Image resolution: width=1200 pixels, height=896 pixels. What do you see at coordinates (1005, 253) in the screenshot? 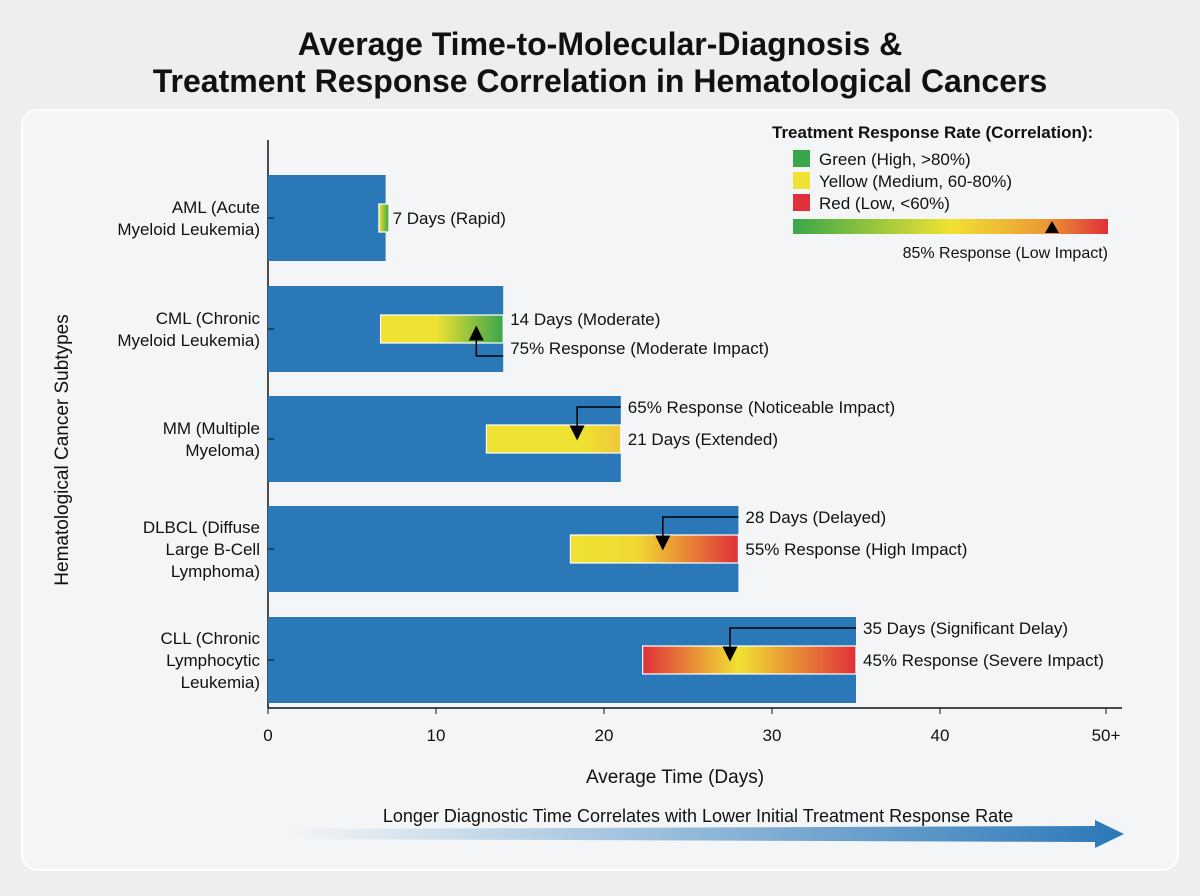
I see `legend-scale-label: 85% Response (Low Impact)` at bounding box center [1005, 253].